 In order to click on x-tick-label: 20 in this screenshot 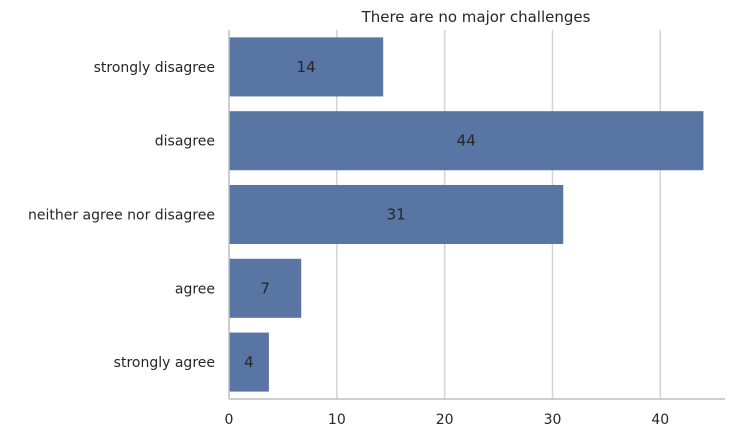, I will do `click(445, 420)`.